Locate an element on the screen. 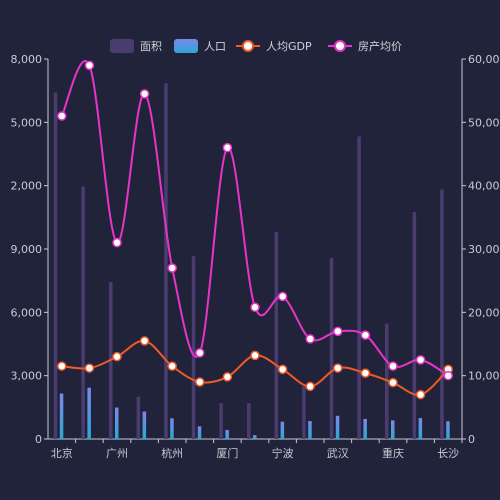  legend-item-price: 房产均价 is located at coordinates (365, 46).